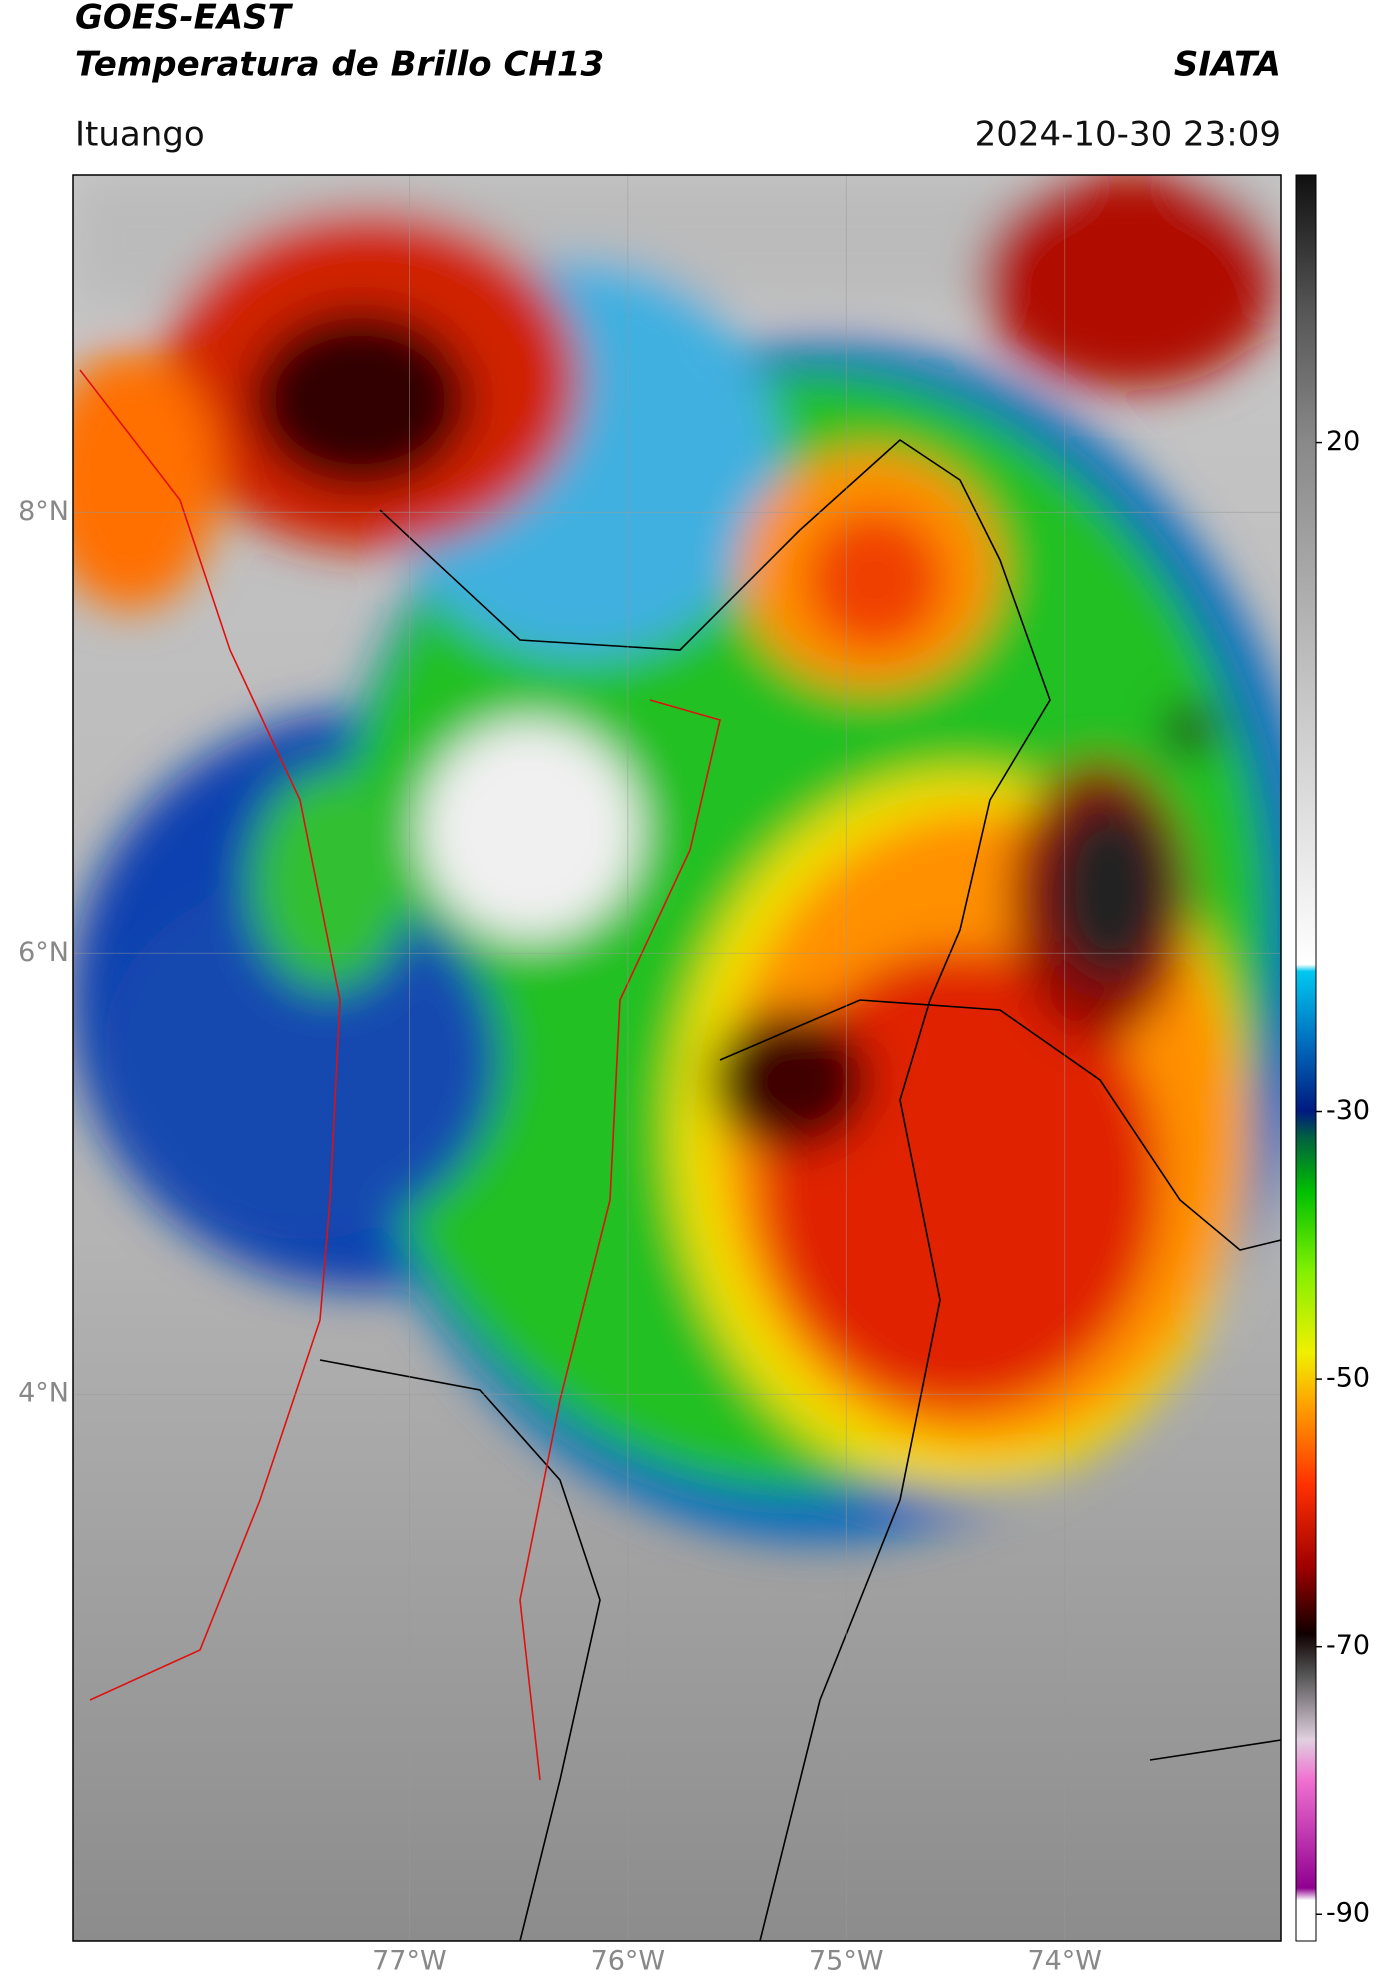  Describe the element at coordinates (43, 952) in the screenshot. I see `lat-label: 6°N` at that location.